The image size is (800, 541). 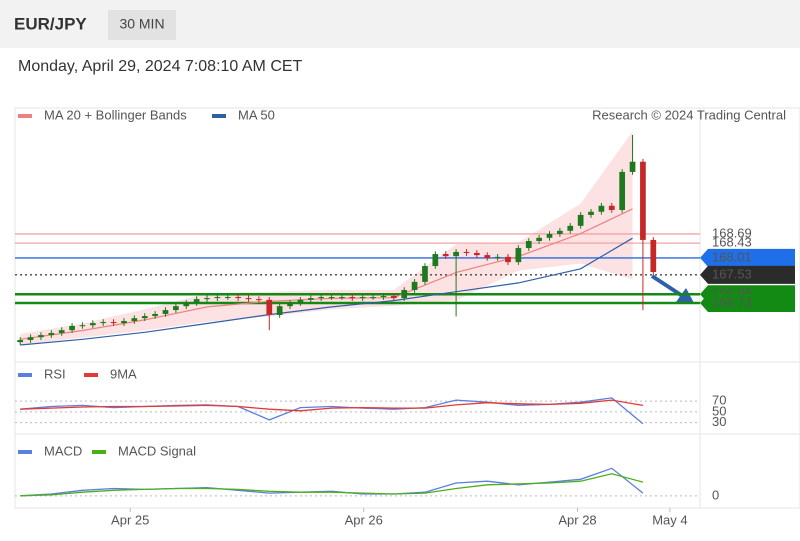 I want to click on x-tick-label: Apr 25, so click(x=130, y=519).